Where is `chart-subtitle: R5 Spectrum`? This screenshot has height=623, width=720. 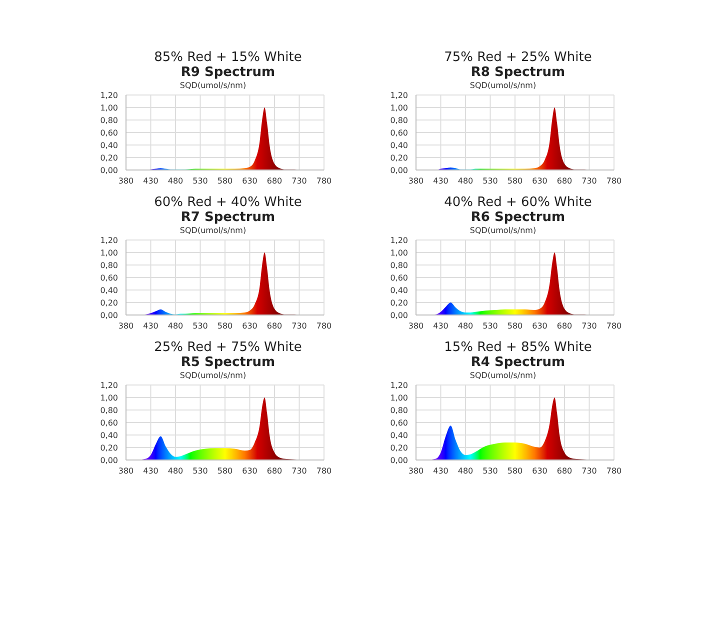
chart-subtitle: R5 Spectrum is located at coordinates (228, 362).